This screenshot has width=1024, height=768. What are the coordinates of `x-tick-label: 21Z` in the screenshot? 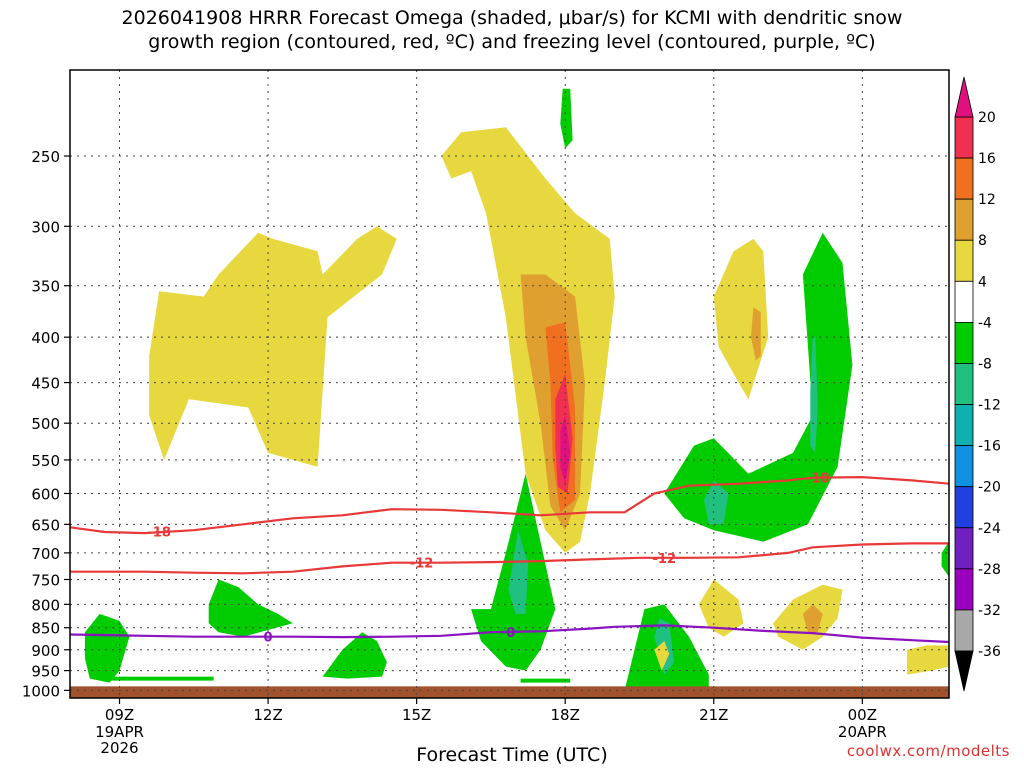 It's located at (713, 715).